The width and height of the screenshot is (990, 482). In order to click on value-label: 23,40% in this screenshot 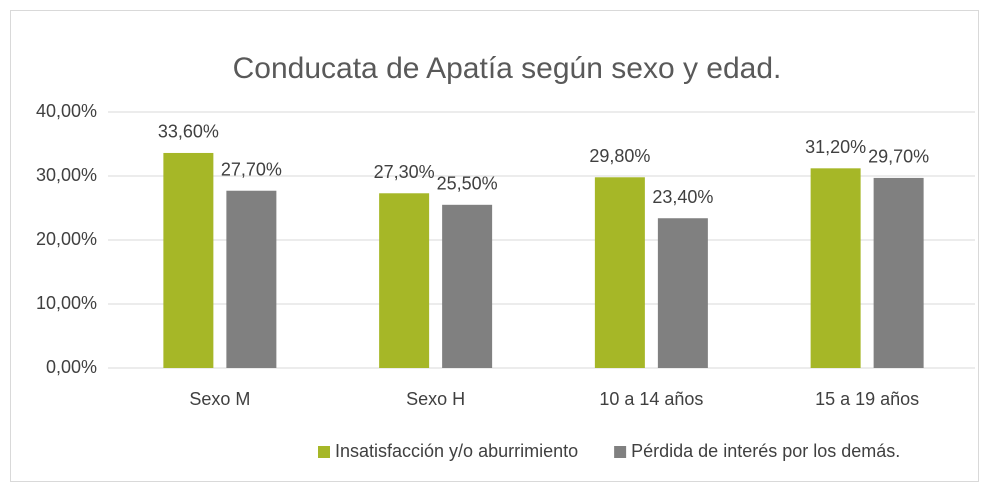, I will do `click(682, 197)`.